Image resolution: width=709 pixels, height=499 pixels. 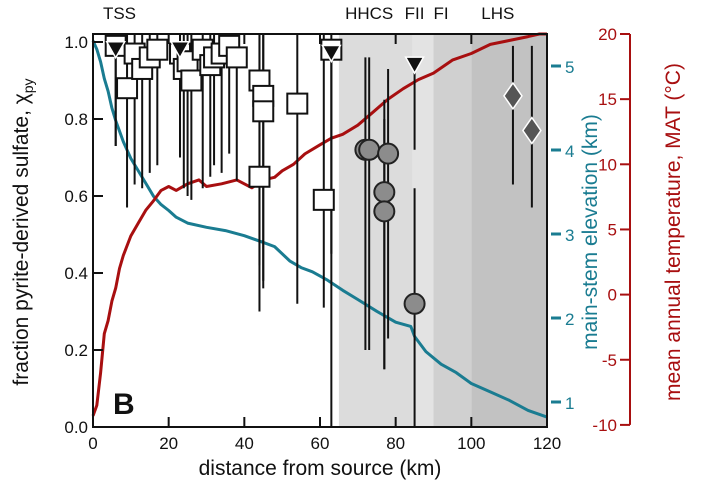 What do you see at coordinates (569, 67) in the screenshot?
I see `y2-tick-label: 5` at bounding box center [569, 67].